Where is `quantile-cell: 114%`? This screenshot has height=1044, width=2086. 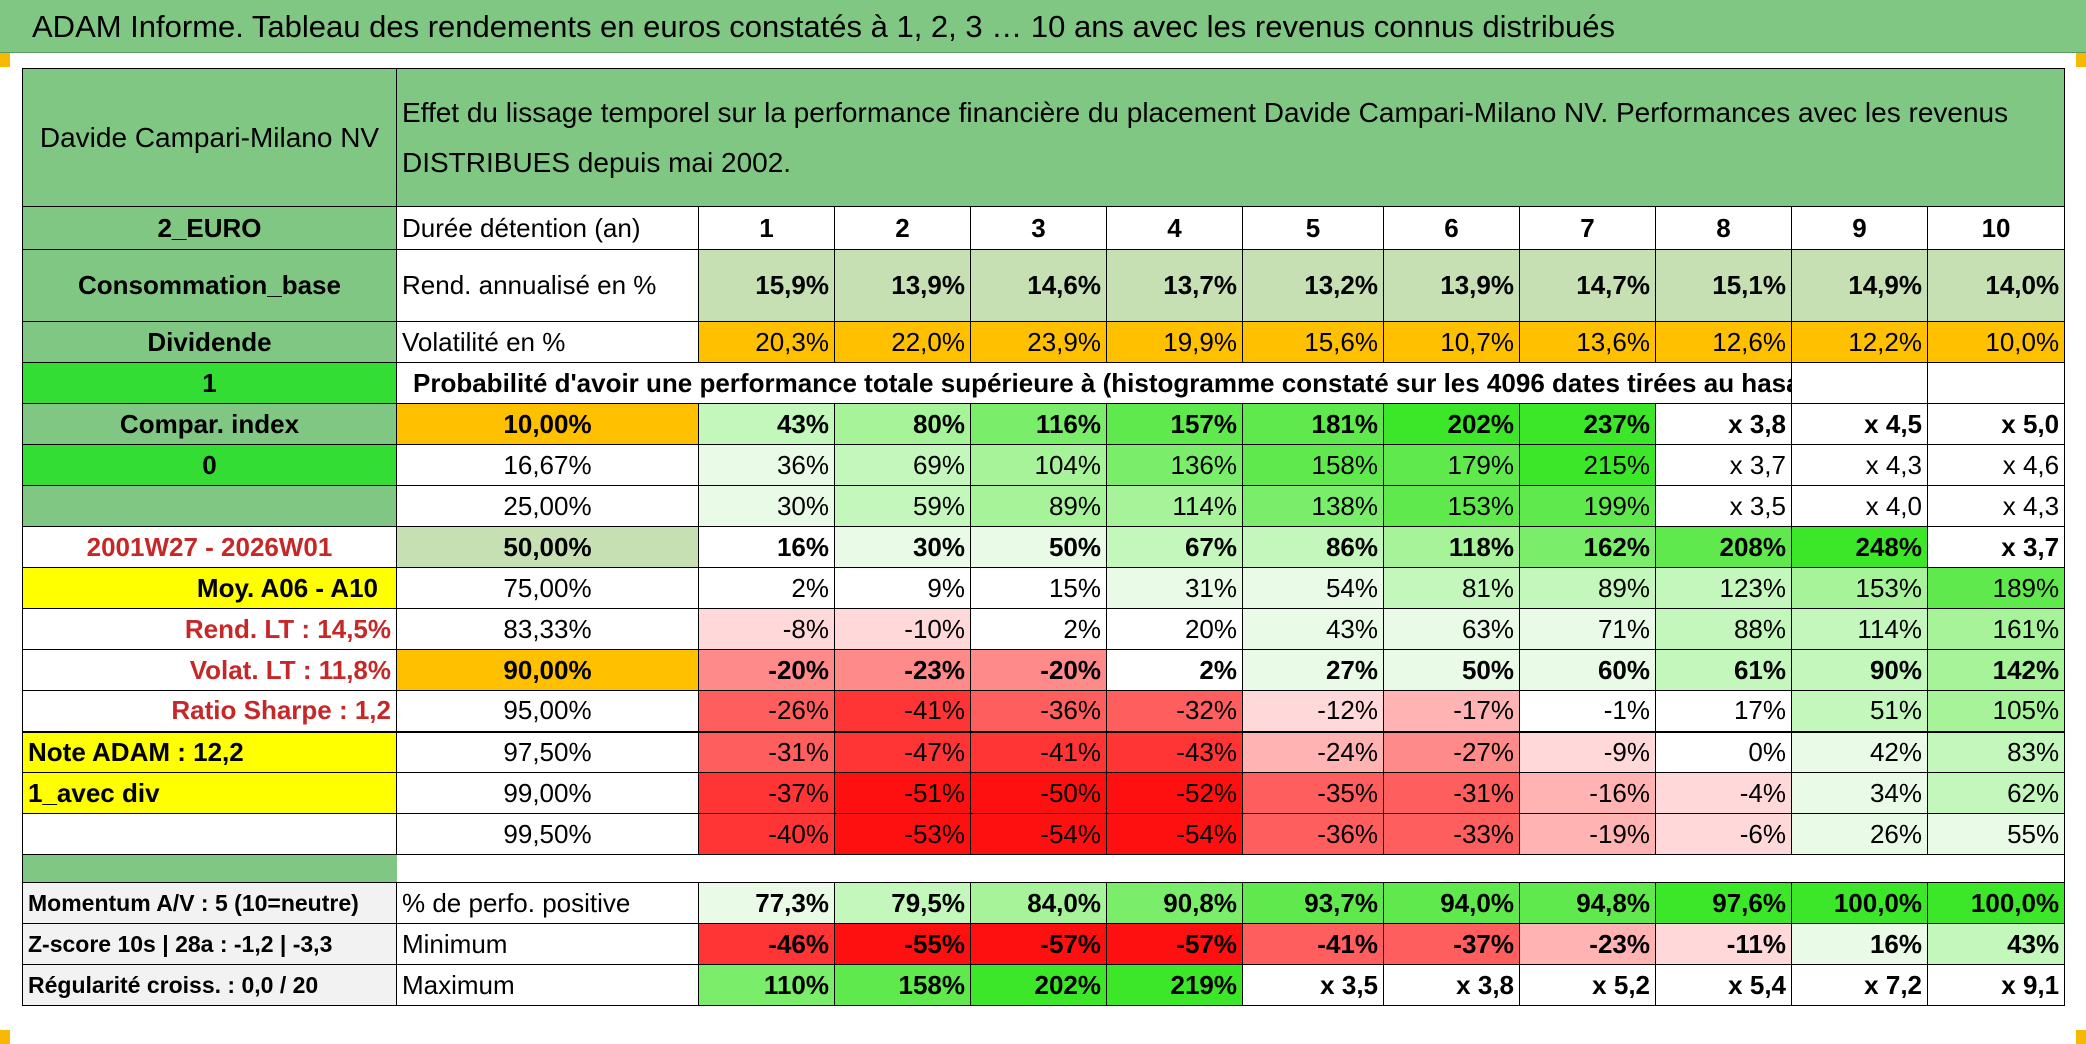 quantile-cell: 114% is located at coordinates (1174, 506).